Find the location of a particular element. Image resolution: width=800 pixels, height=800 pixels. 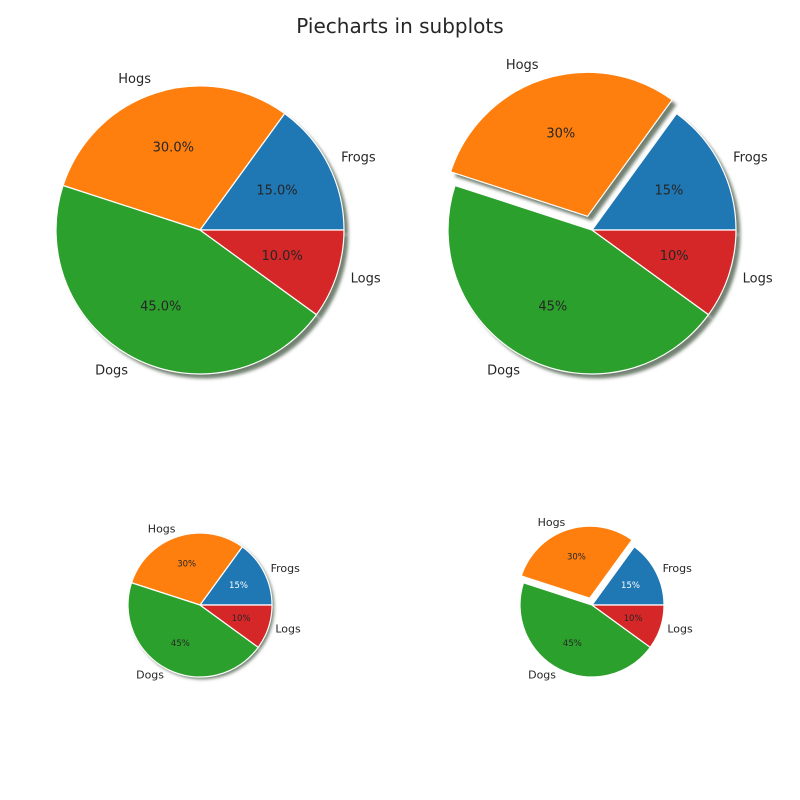

slice-percent-dogs: 45.0% is located at coordinates (160, 306).